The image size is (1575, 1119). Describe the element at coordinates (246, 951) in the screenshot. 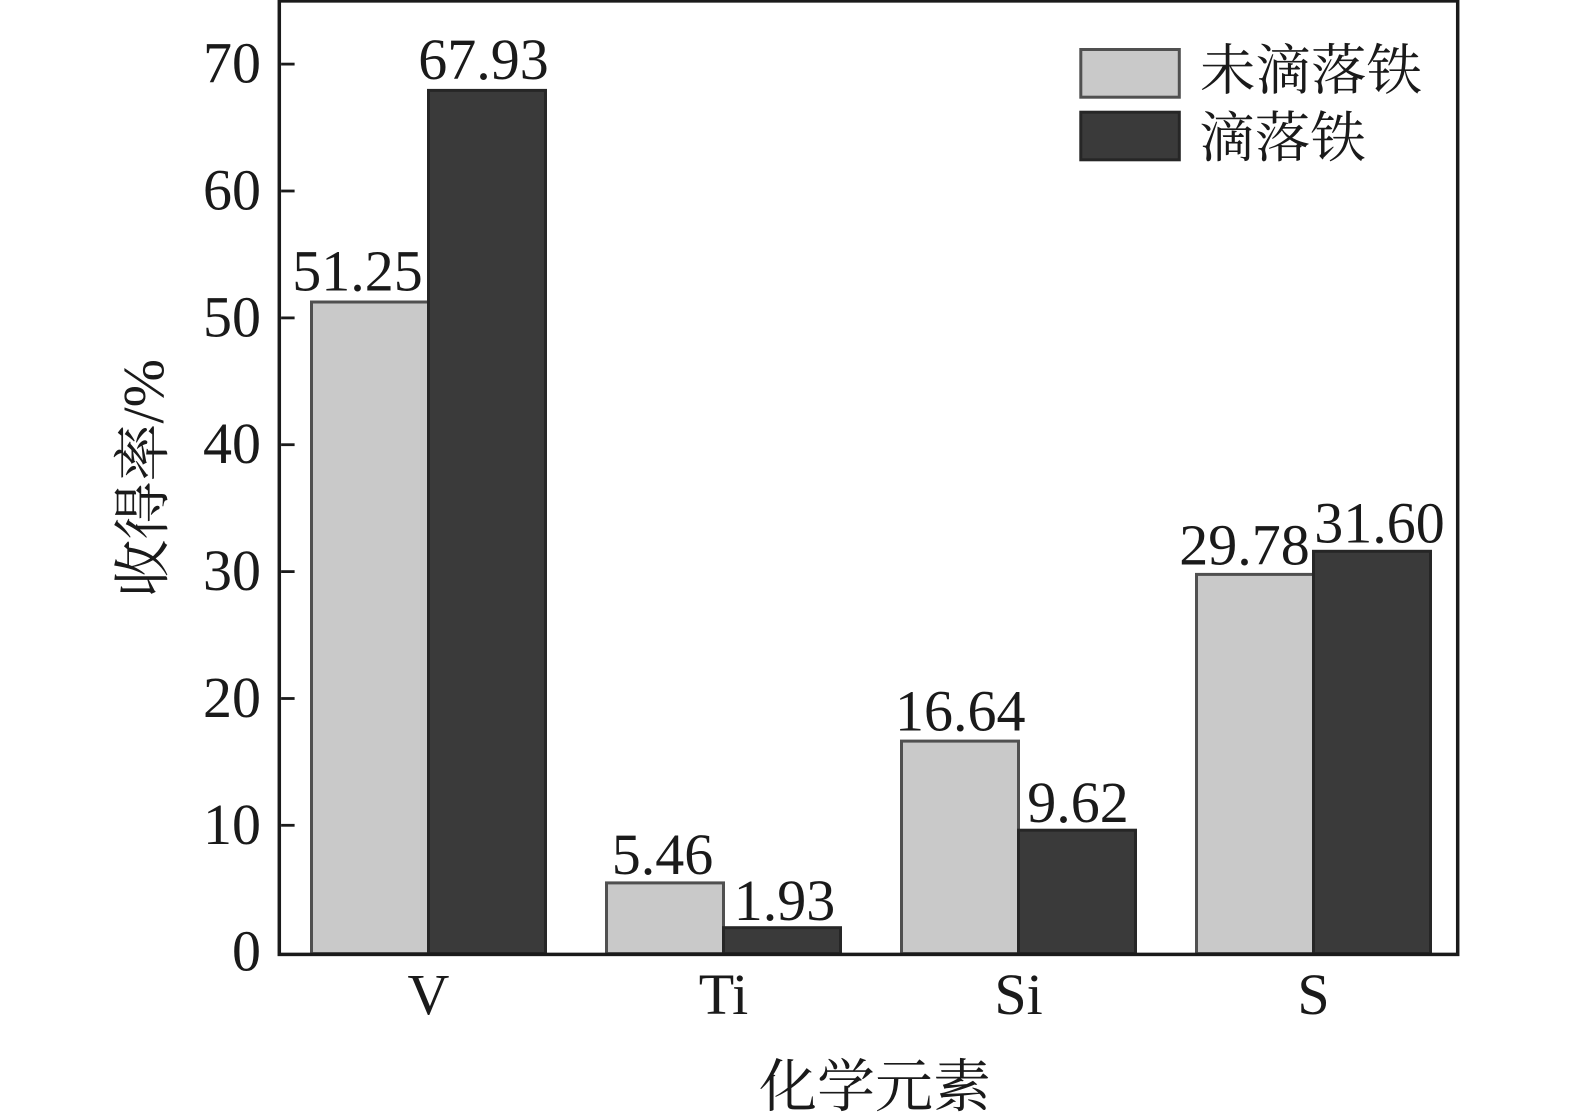

I see `svg-text: 0` at that location.